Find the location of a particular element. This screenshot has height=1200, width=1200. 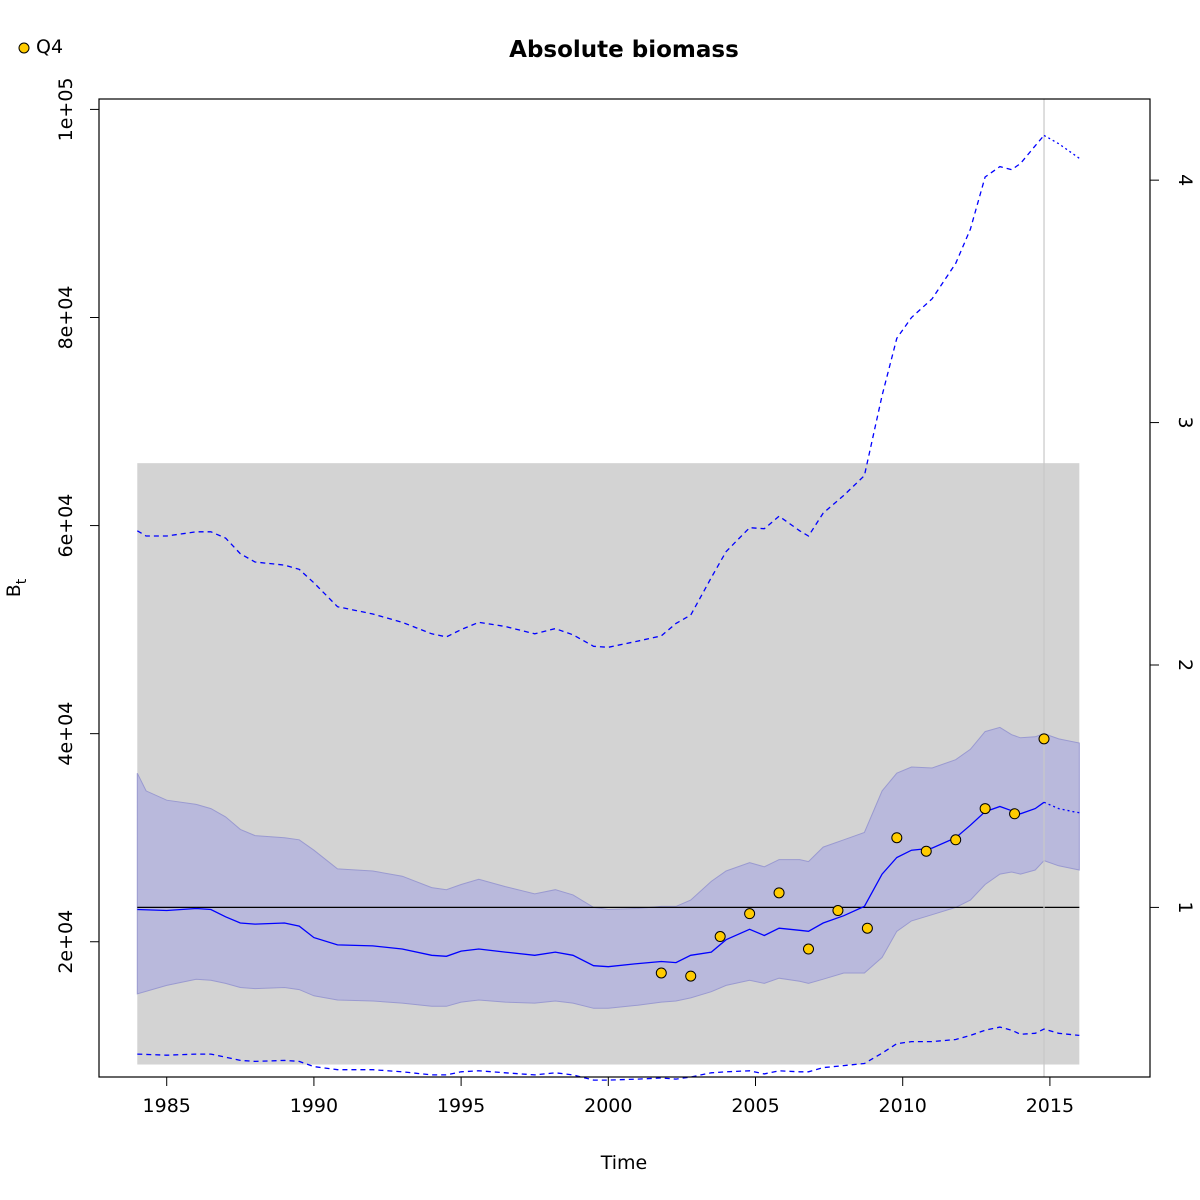

x-tick-label: 1995 is located at coordinates (461, 1106).